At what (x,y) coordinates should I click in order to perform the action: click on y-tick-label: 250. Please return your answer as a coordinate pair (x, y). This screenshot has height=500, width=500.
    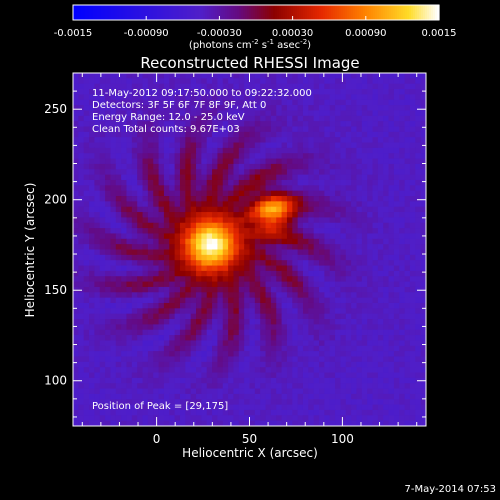
    Looking at the image, I should click on (55, 109).